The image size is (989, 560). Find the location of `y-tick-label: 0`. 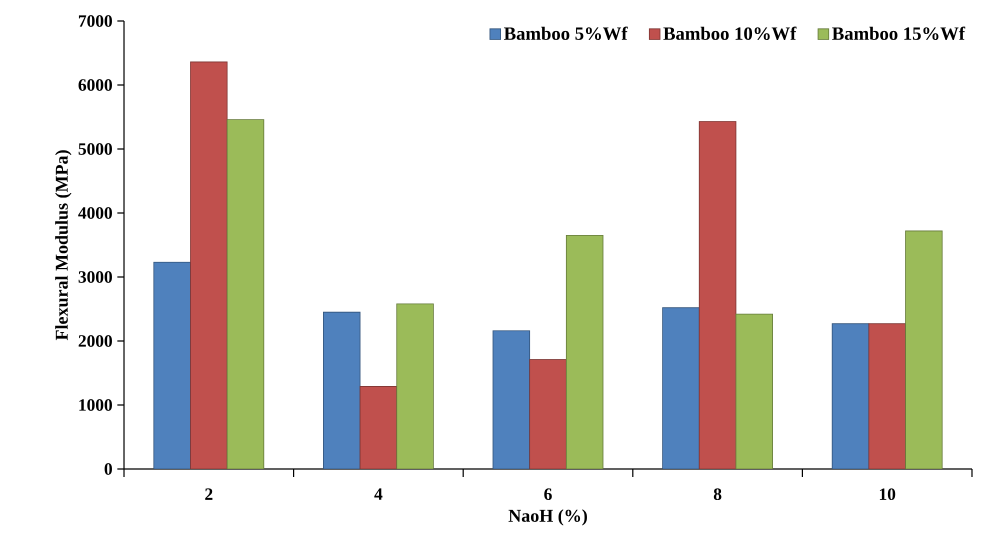

y-tick-label: 0 is located at coordinates (108, 469).